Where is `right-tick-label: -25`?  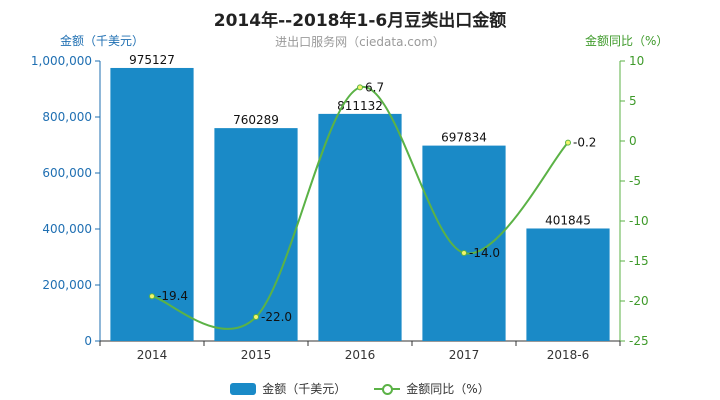 right-tick-label: -25 is located at coordinates (639, 341).